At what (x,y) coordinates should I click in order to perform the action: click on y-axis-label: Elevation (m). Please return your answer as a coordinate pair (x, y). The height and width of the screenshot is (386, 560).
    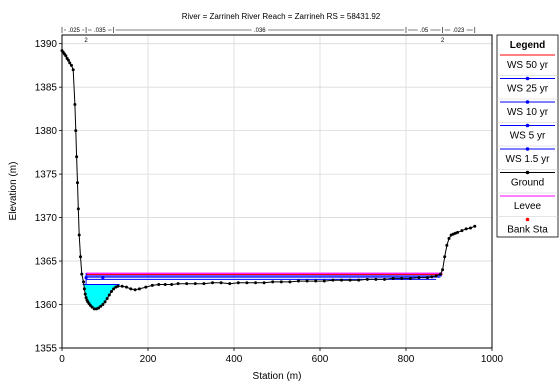
    Looking at the image, I should click on (13, 191).